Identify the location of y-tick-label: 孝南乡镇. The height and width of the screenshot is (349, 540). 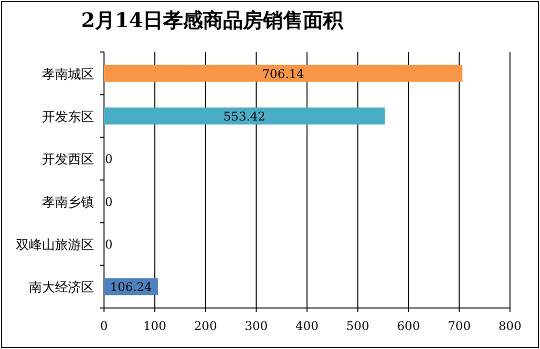
(68, 202).